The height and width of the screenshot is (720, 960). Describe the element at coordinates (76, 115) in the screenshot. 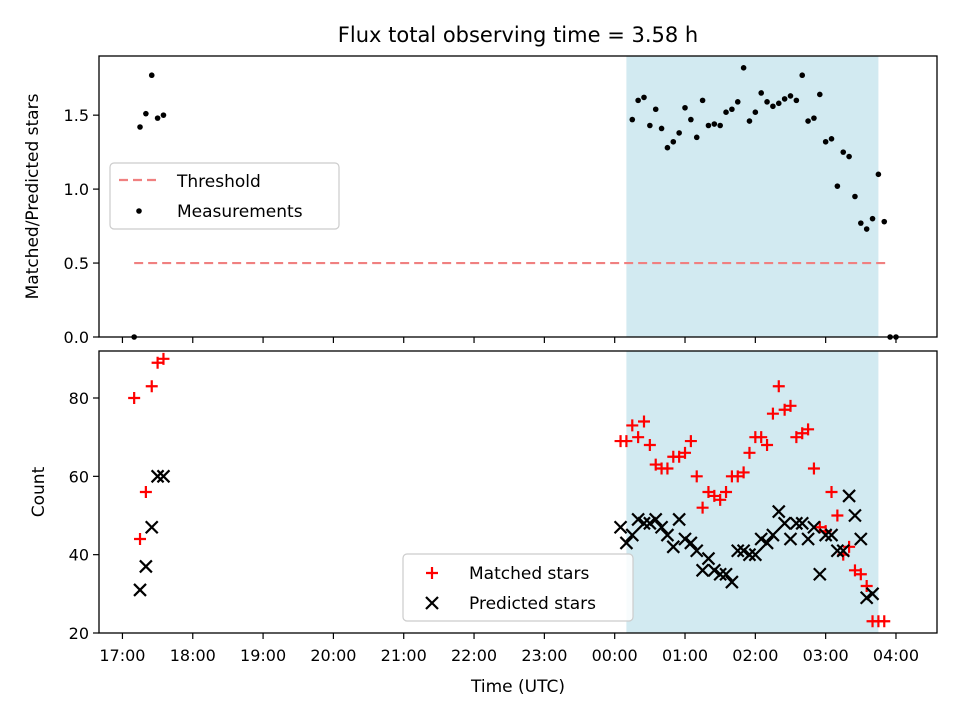

I see `ratio-y-tick-label: 1.5` at that location.